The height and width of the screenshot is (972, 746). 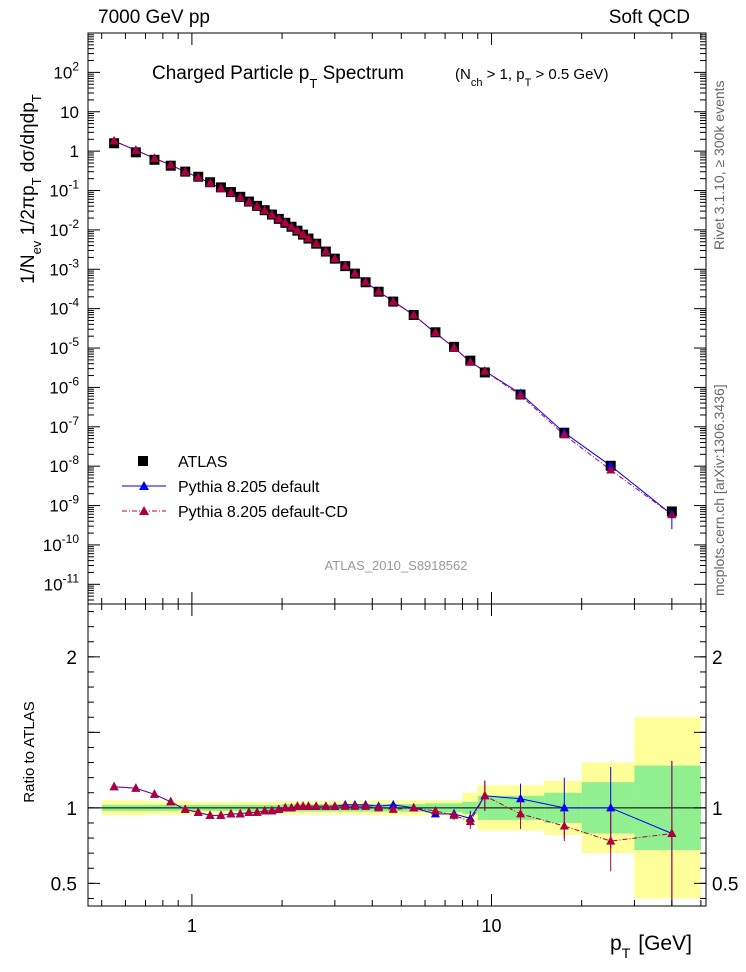 What do you see at coordinates (31, 189) in the screenshot?
I see `y-axis-label: 1/Nev 1/2πpT dσ/dηdpT` at bounding box center [31, 189].